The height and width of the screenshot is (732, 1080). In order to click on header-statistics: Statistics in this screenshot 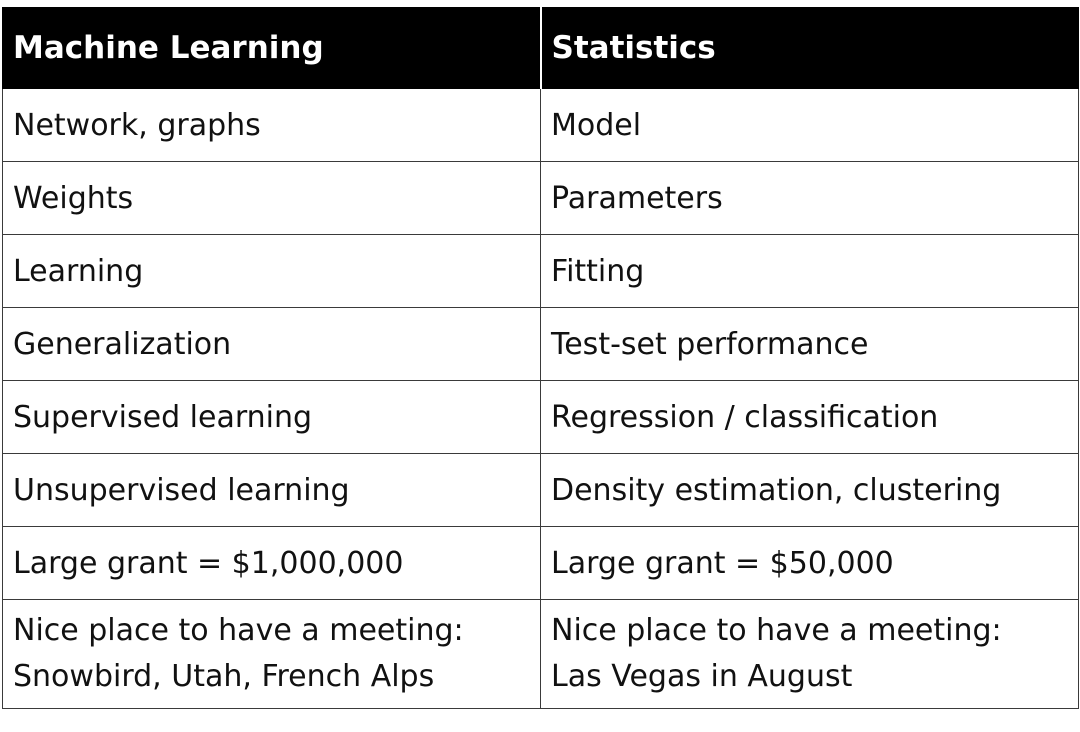, I will do `click(809, 48)`.